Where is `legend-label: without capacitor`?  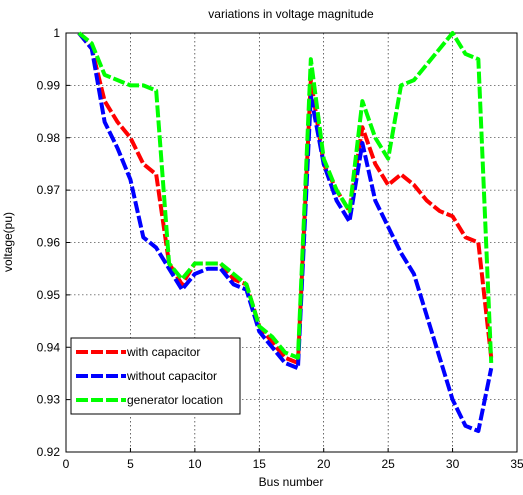 legend-label: without capacitor is located at coordinates (171, 376).